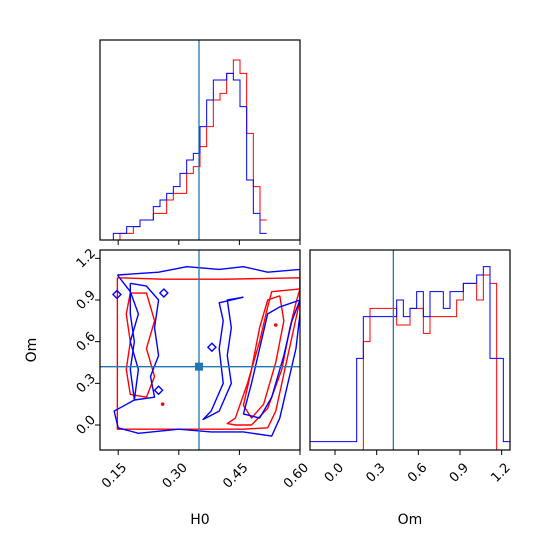 Image resolution: width=550 pixels, height=550 pixels. What do you see at coordinates (175, 475) in the screenshot?
I see `h0-tick-label-0.30: 0.30` at bounding box center [175, 475].